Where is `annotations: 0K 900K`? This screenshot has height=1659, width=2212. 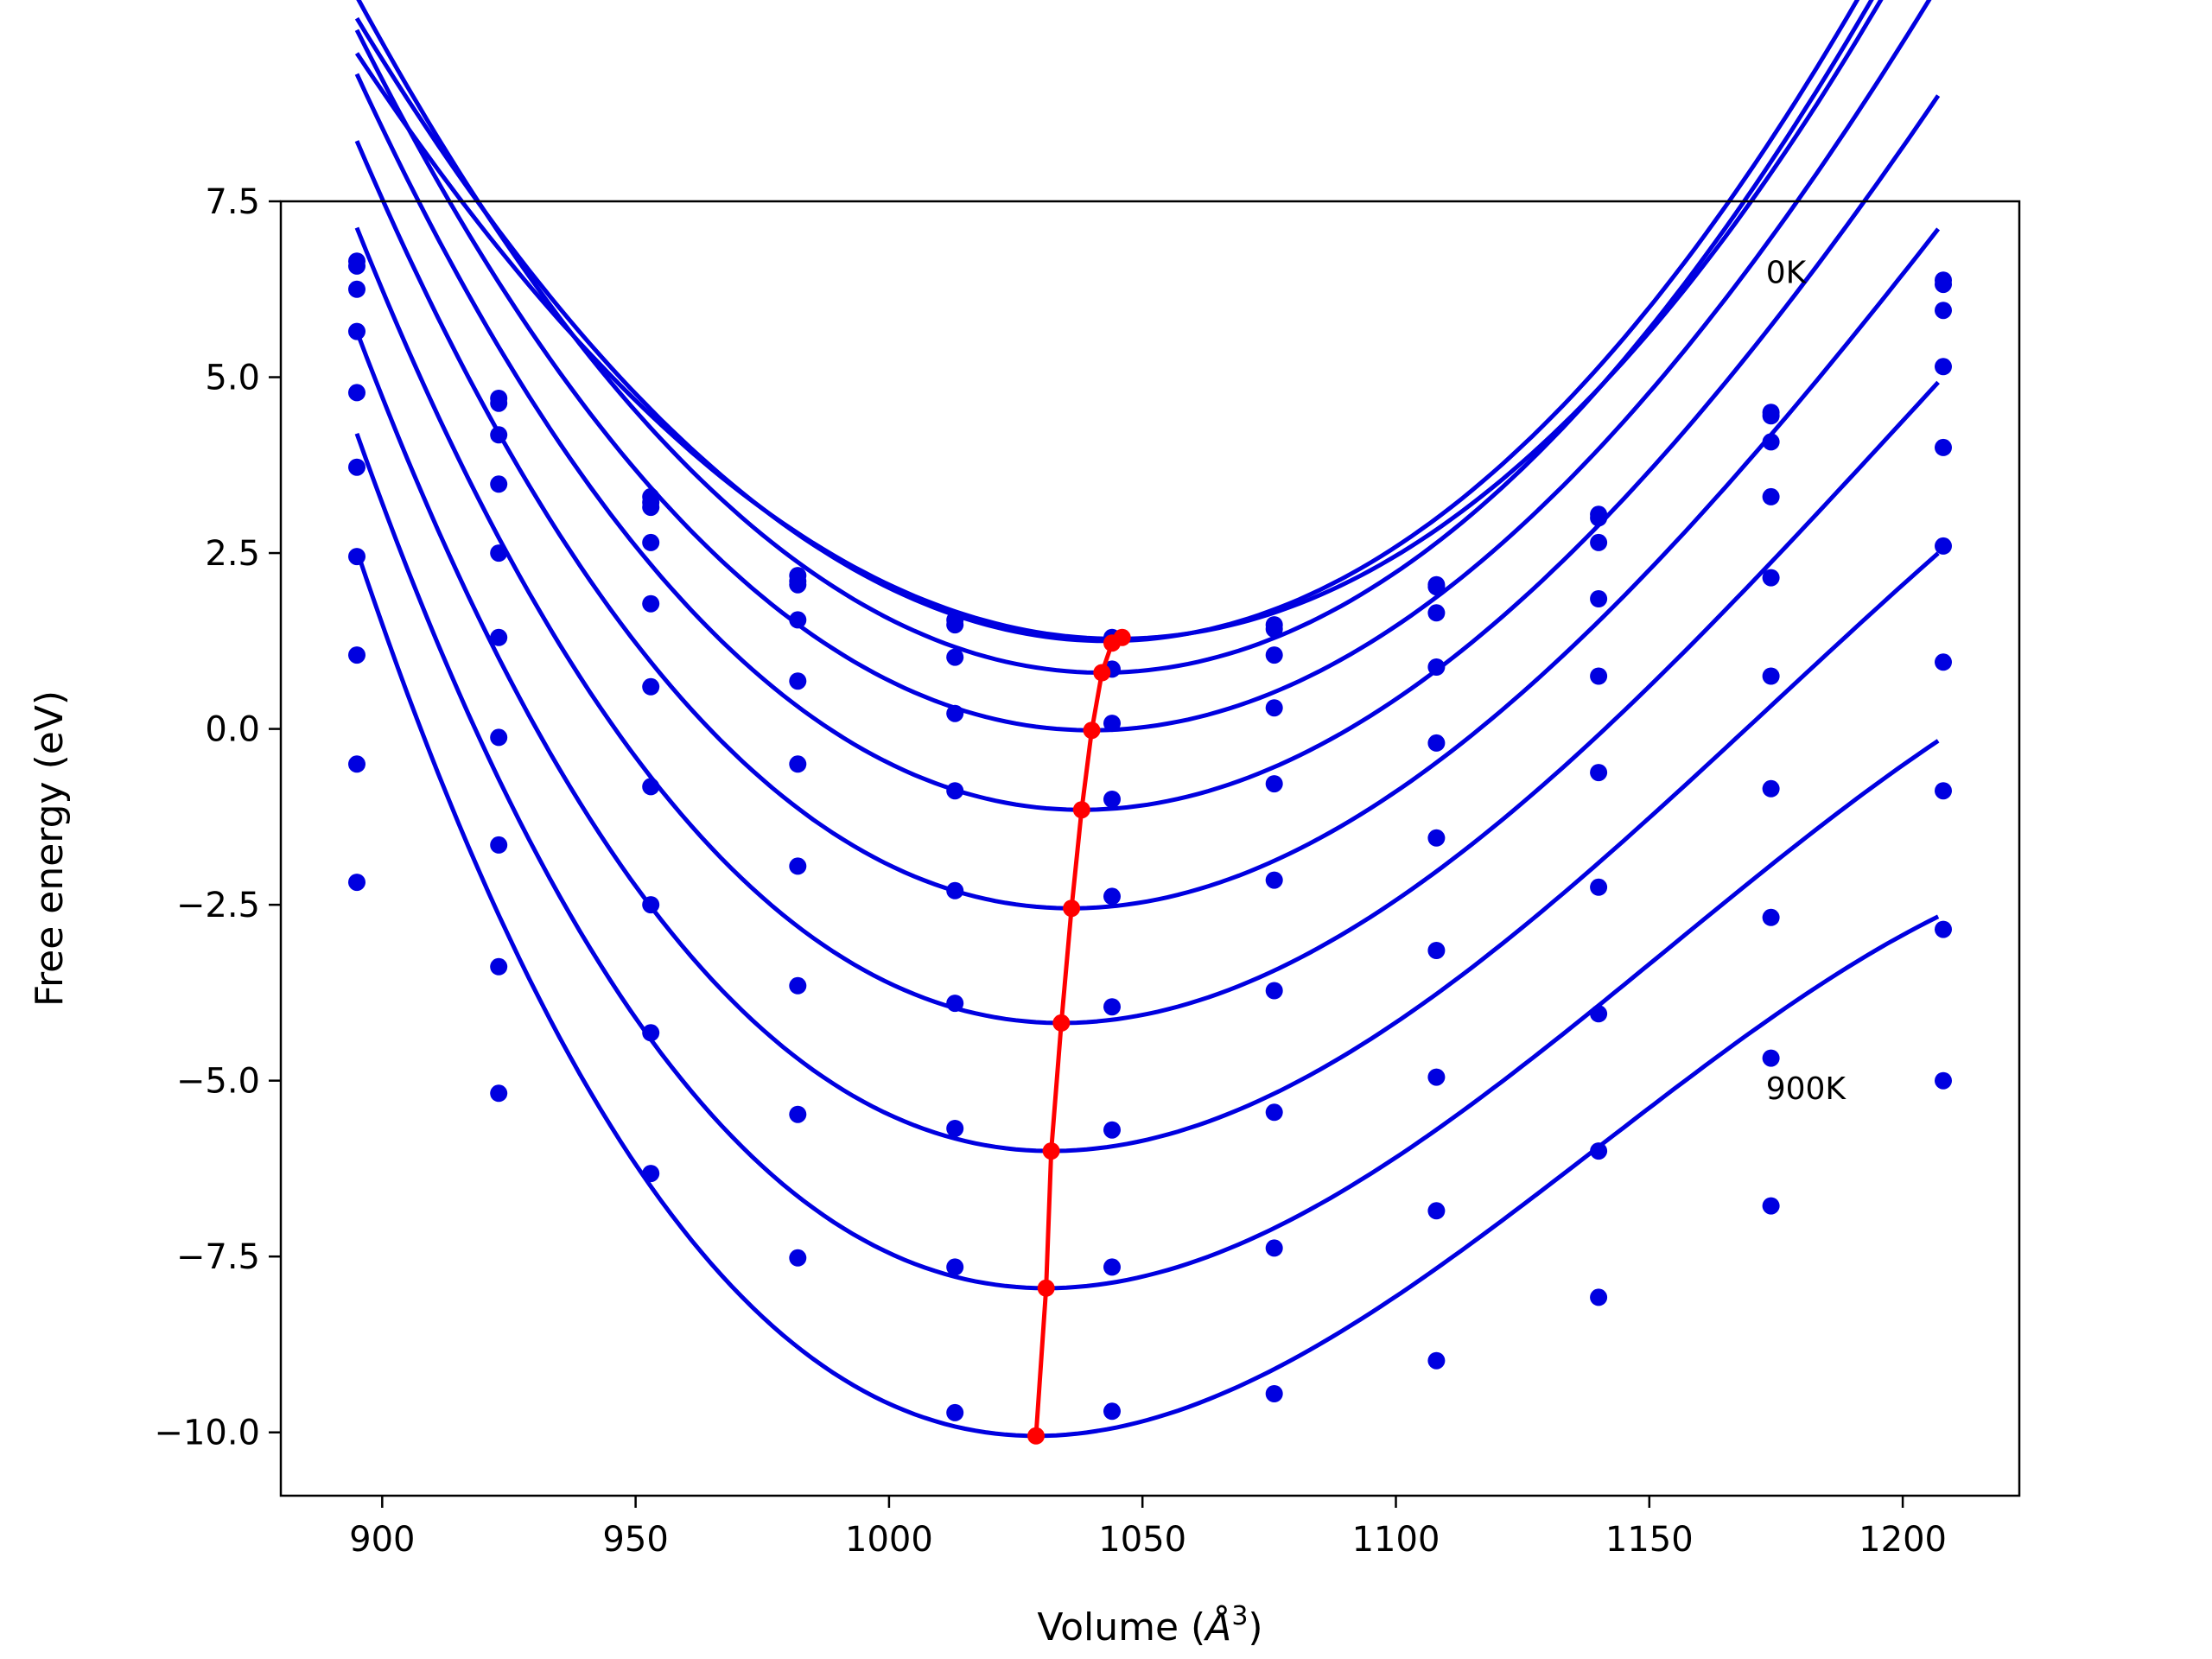
annotations: 0K 900K is located at coordinates (1806, 680).